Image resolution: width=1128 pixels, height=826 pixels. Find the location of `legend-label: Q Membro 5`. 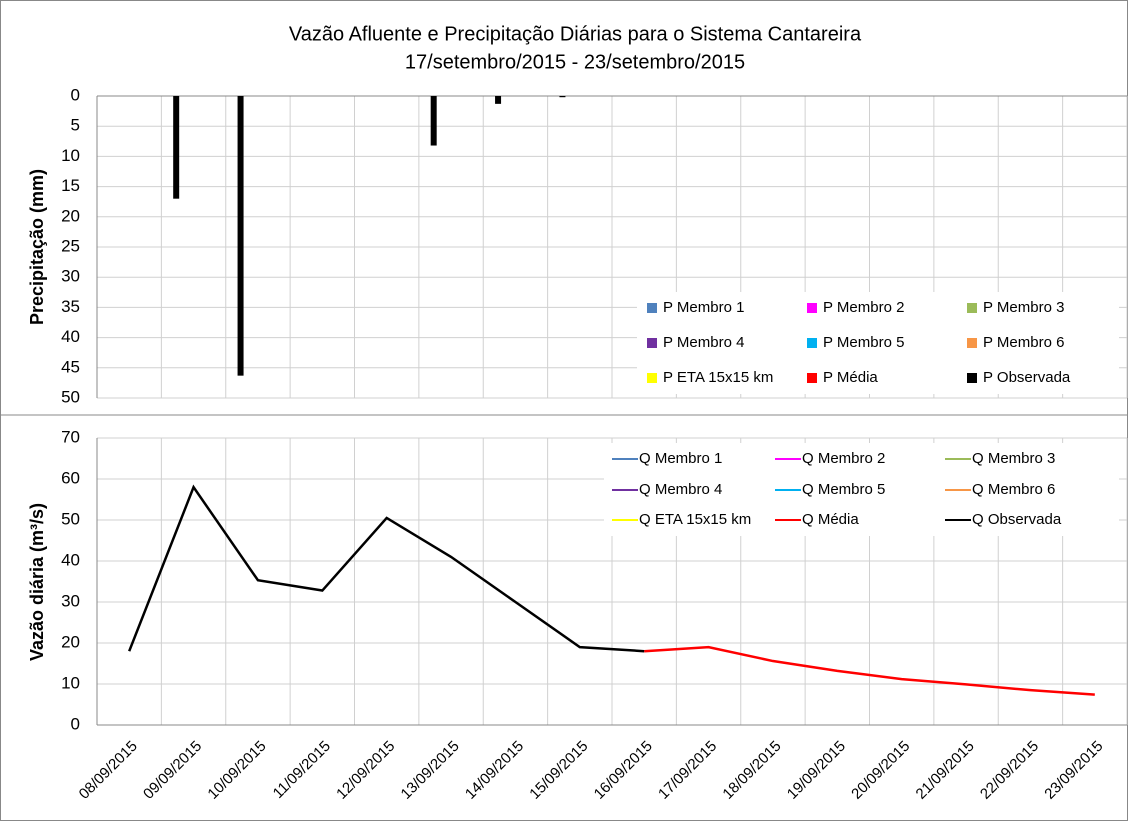

legend-label: Q Membro 5 is located at coordinates (843, 489).